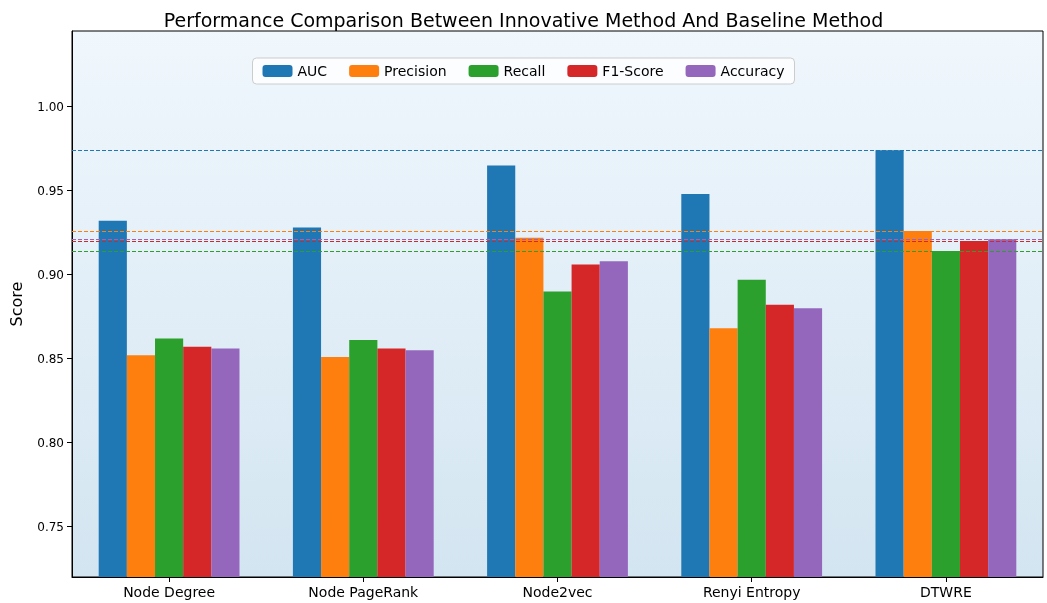  Describe the element at coordinates (557, 592) in the screenshot. I see `x-tick-label: Node2vec` at that location.